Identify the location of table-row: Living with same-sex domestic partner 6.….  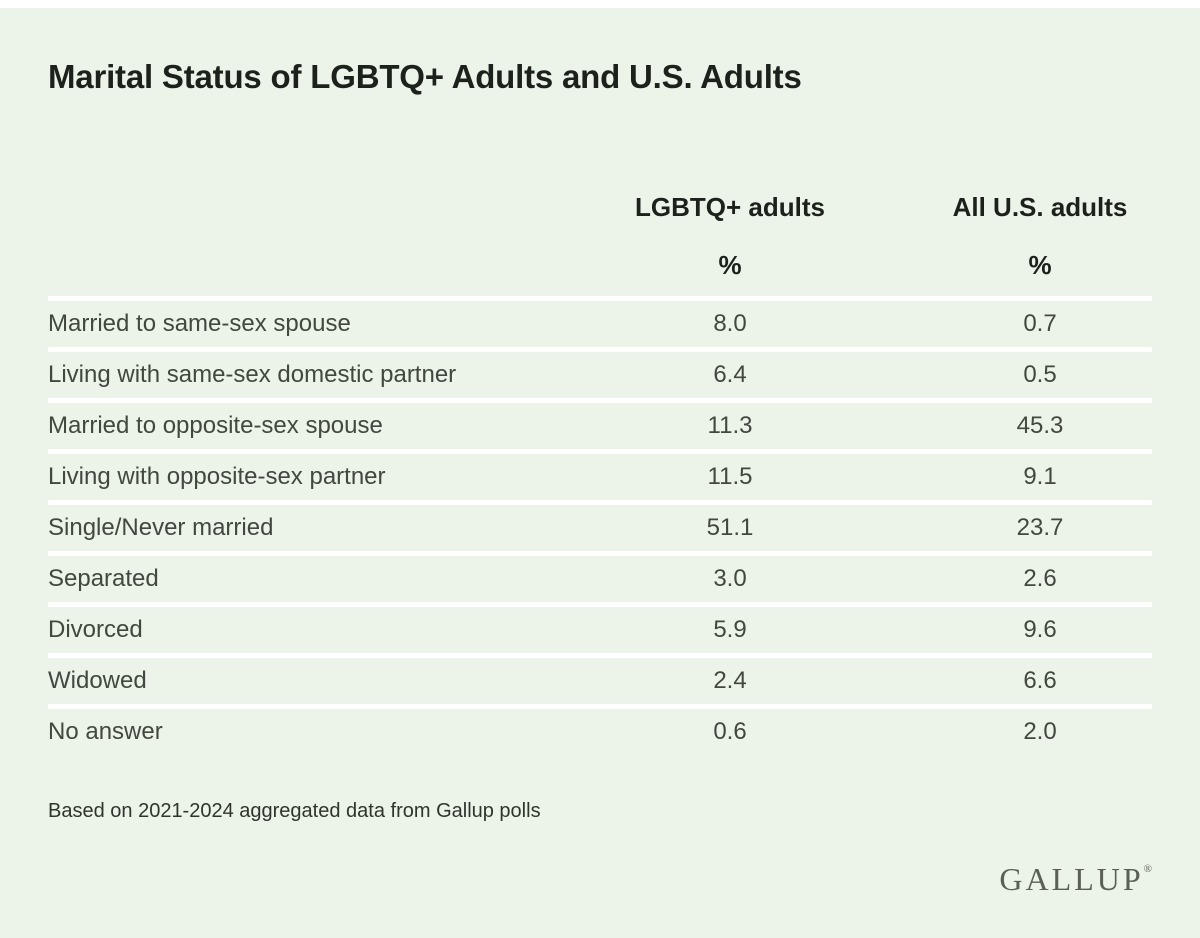
(600, 372).